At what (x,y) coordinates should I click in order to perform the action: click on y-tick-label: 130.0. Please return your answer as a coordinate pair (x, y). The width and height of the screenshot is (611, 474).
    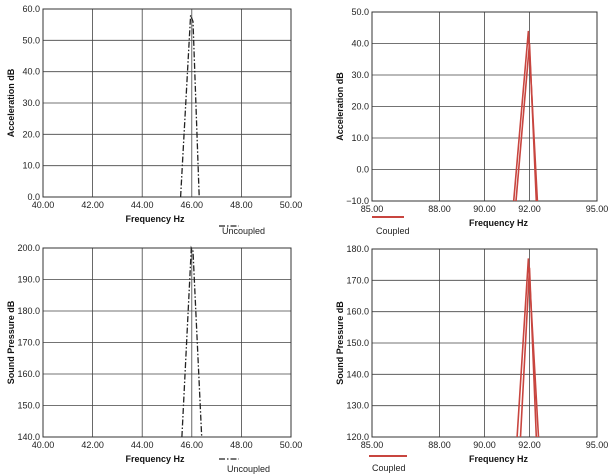
    Looking at the image, I should click on (357, 406).